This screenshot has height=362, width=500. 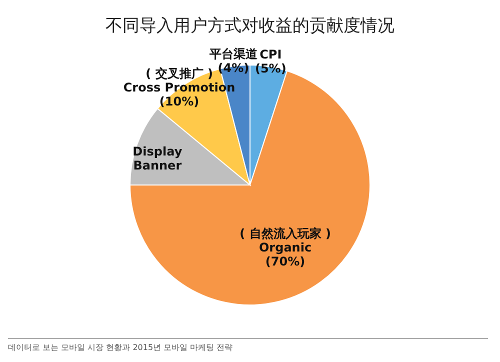 What do you see at coordinates (157, 158) in the screenshot?
I see `slice-label: Display Banner` at bounding box center [157, 158].